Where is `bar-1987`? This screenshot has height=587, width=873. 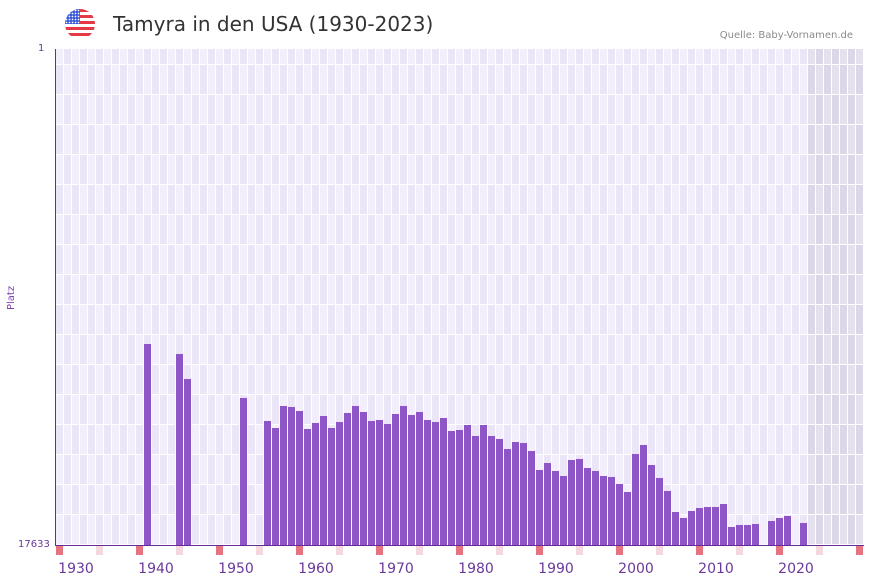 bar-1987 is located at coordinates (531, 498).